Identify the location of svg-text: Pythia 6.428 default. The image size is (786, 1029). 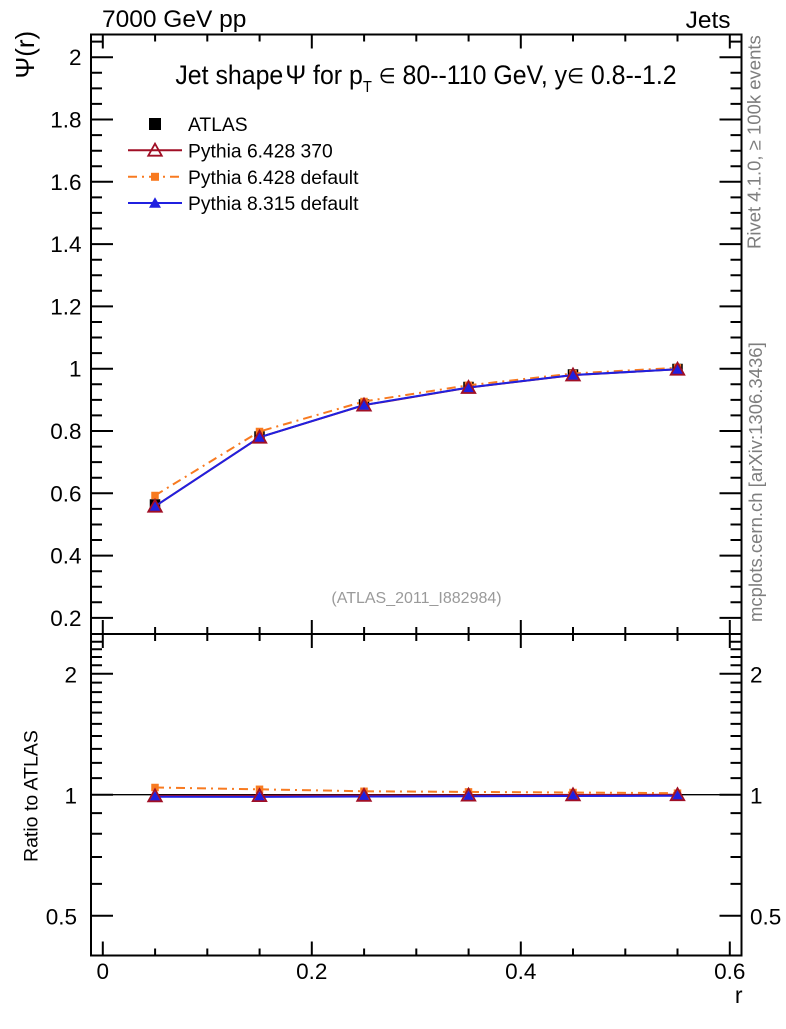
(273, 178).